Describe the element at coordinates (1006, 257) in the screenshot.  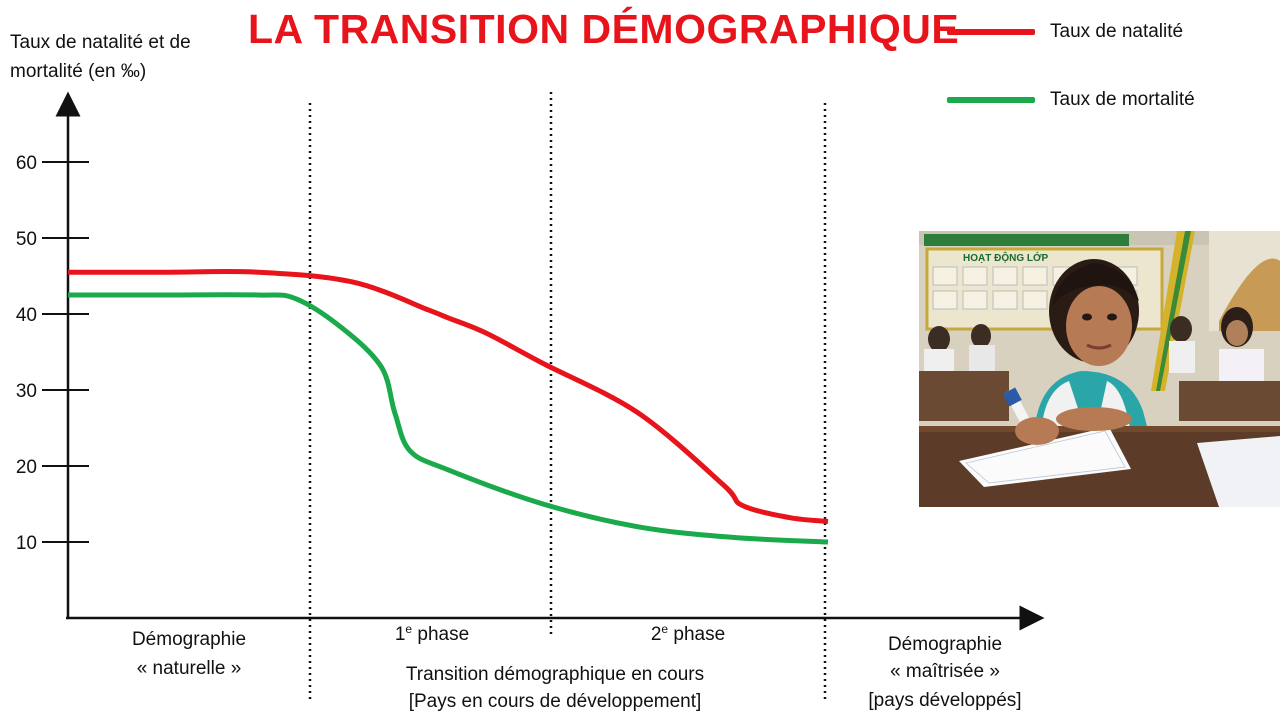
I see `photo-board-text: HOẠT ĐỘNG LỚP` at that location.